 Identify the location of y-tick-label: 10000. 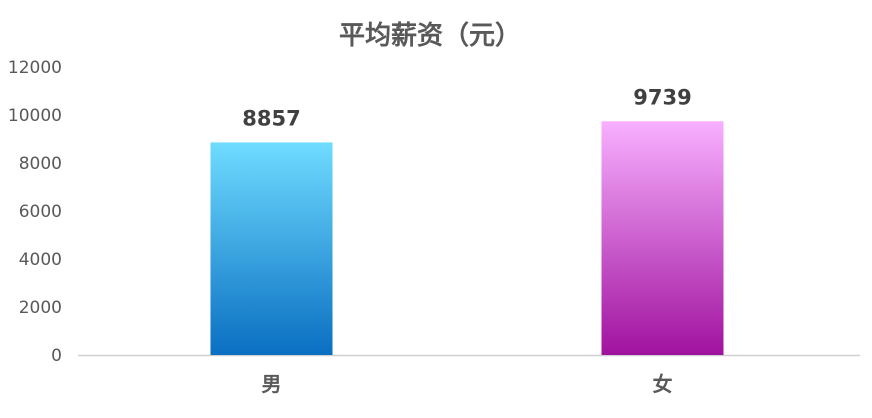
(35, 116).